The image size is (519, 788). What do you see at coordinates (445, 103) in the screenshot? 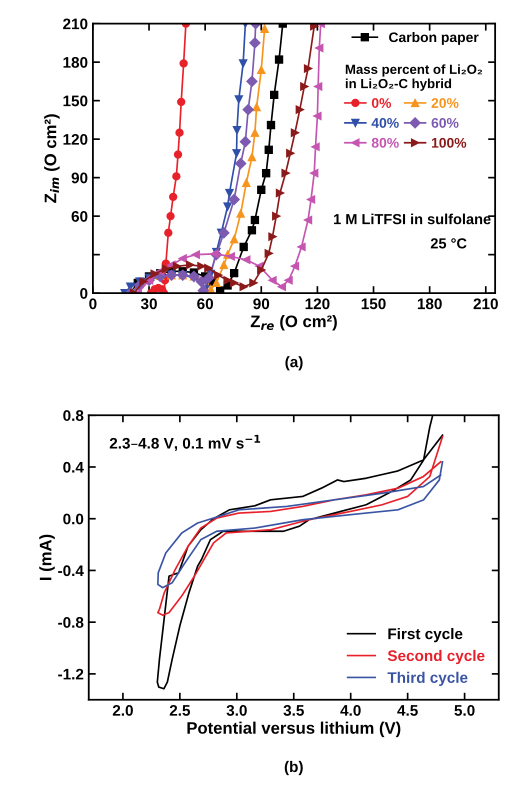
I see `legend-label: 20%` at bounding box center [445, 103].